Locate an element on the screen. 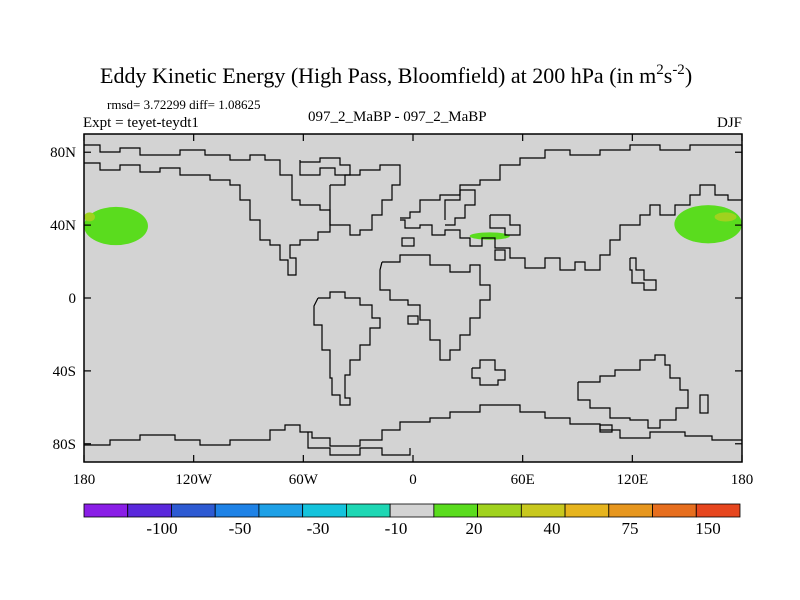  x-tick-label: 60W is located at coordinates (304, 480).